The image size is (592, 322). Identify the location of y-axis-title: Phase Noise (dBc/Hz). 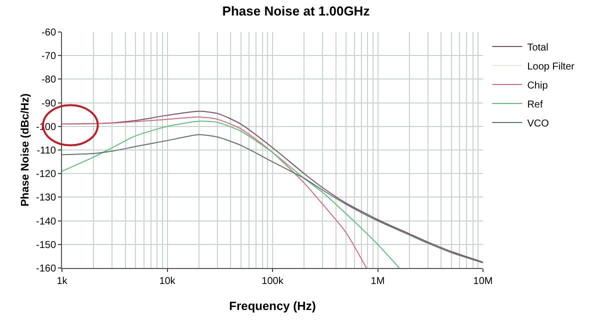
(26, 150).